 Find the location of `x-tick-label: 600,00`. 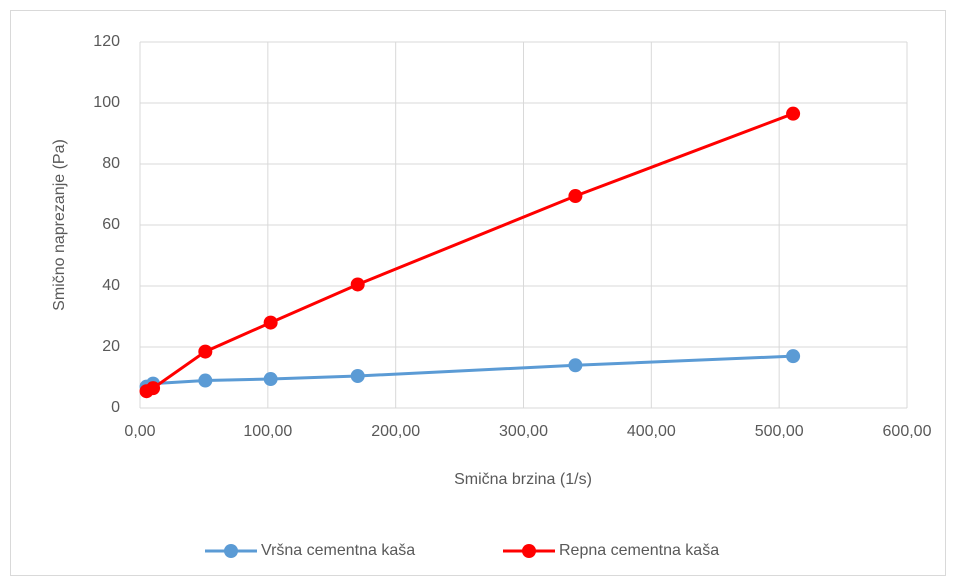

x-tick-label: 600,00 is located at coordinates (907, 431).